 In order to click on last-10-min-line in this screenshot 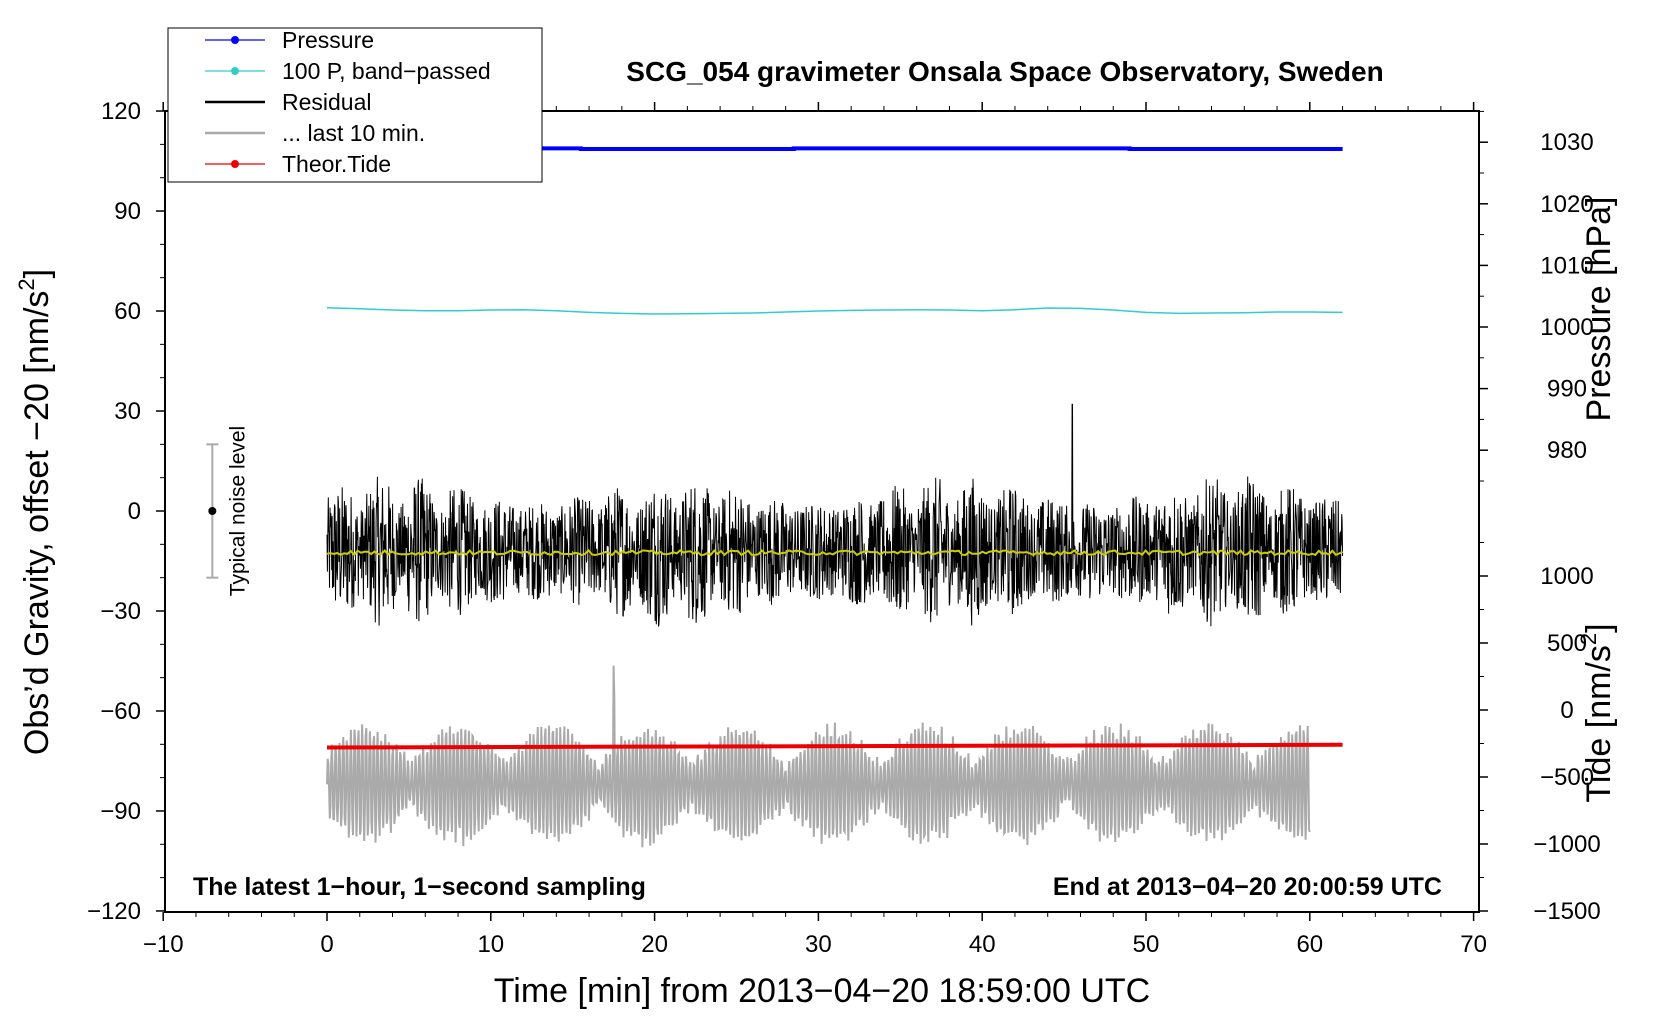, I will do `click(818, 756)`.